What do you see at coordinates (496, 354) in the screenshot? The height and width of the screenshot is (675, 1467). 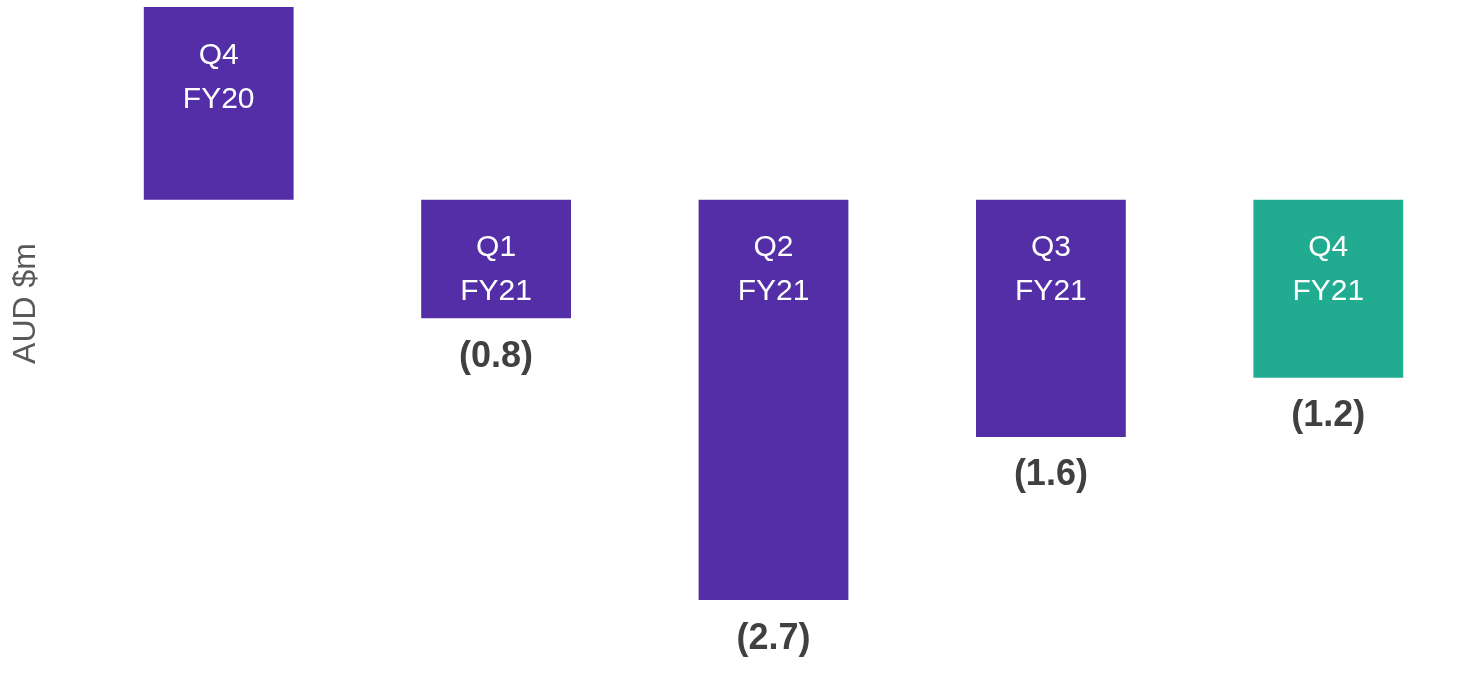 I see `data-label: (0.8)` at bounding box center [496, 354].